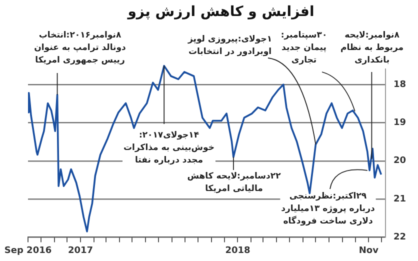 The image size is (418, 261). What do you see at coordinates (328, 208) in the screenshot?
I see `annotation: ۲۹اکتبر:نظرسنجی درباره پروژه ۱۳میلیارد دلاری ساخت فرودگاه` at bounding box center [328, 208].